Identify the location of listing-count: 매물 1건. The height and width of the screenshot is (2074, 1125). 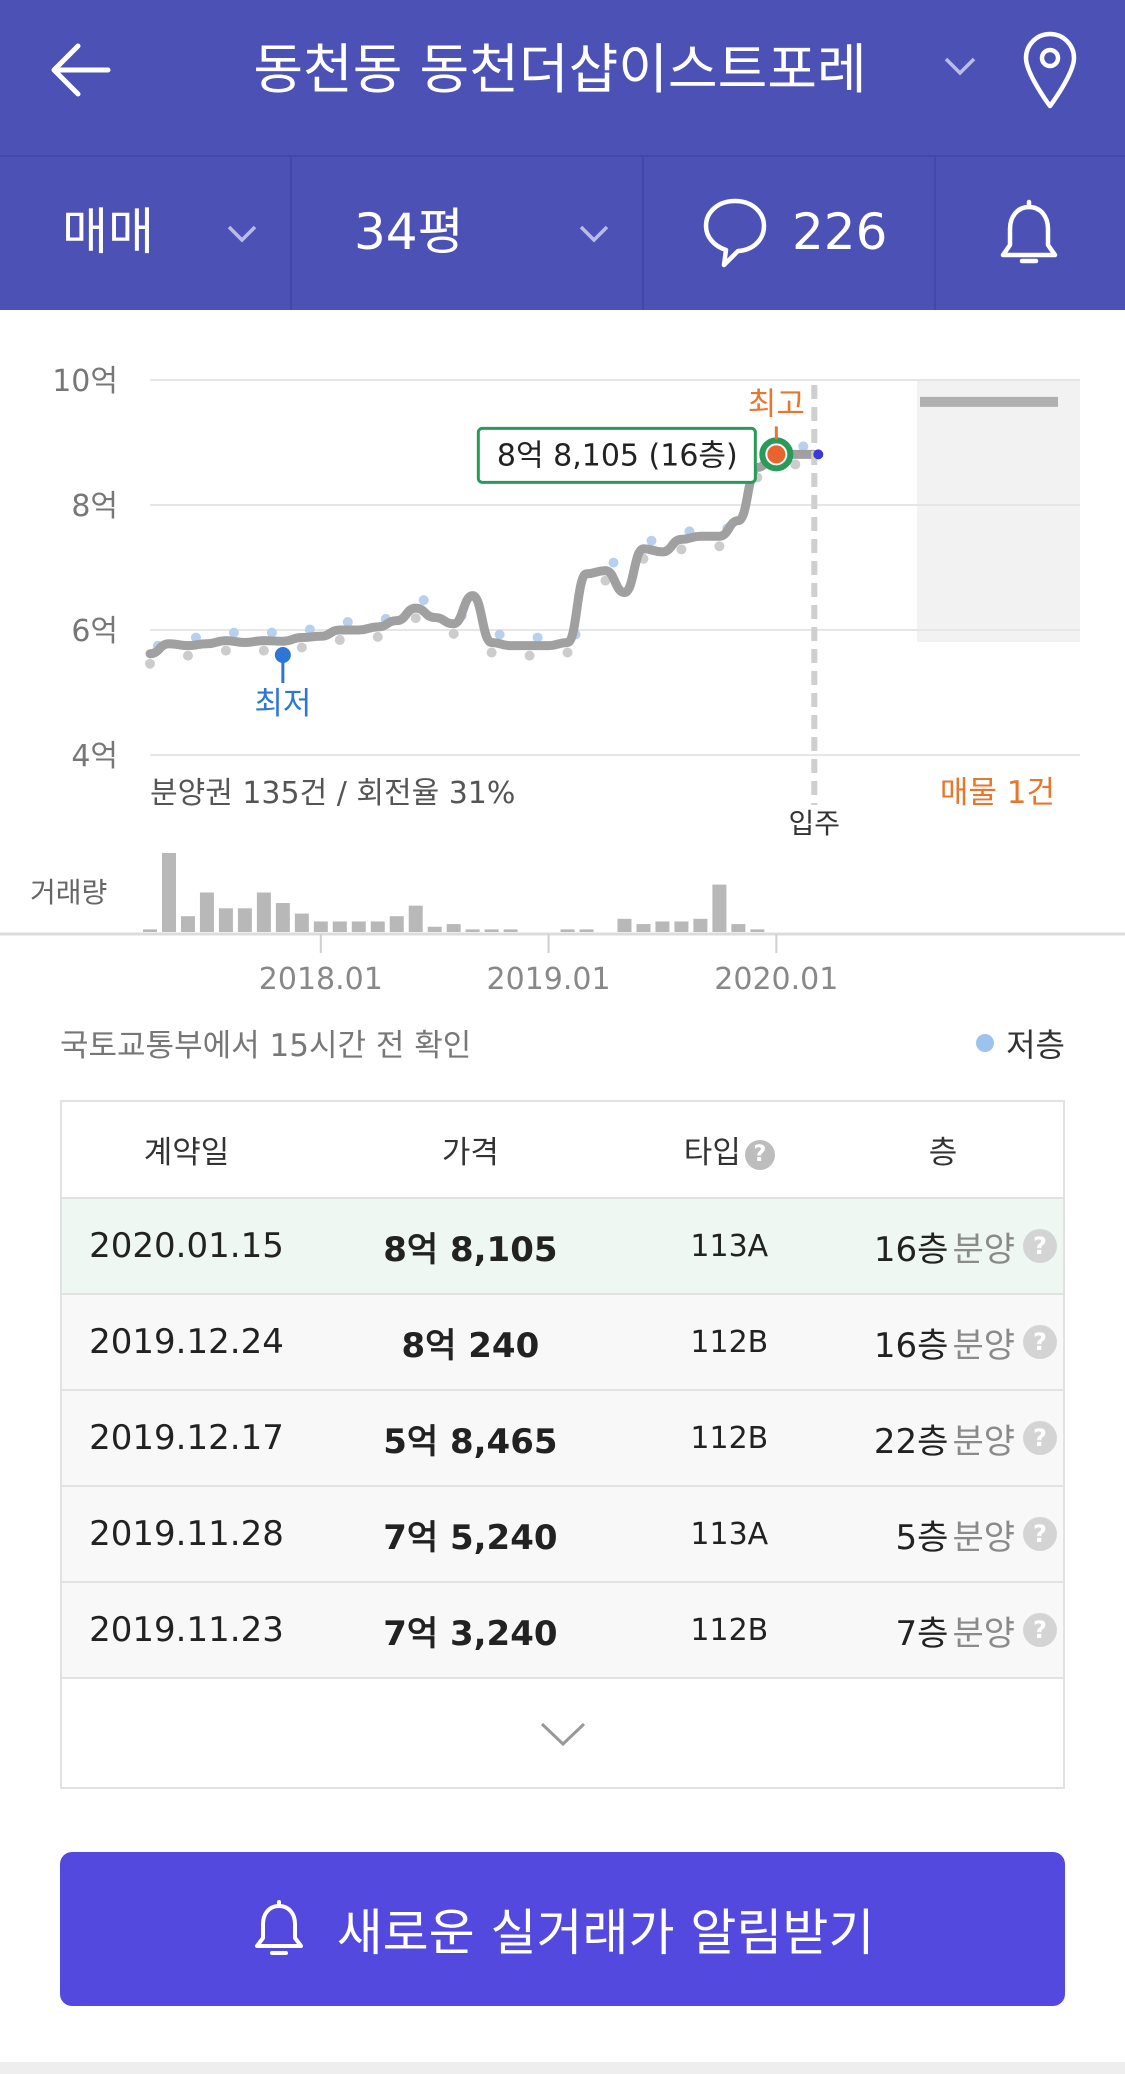
(997, 793).